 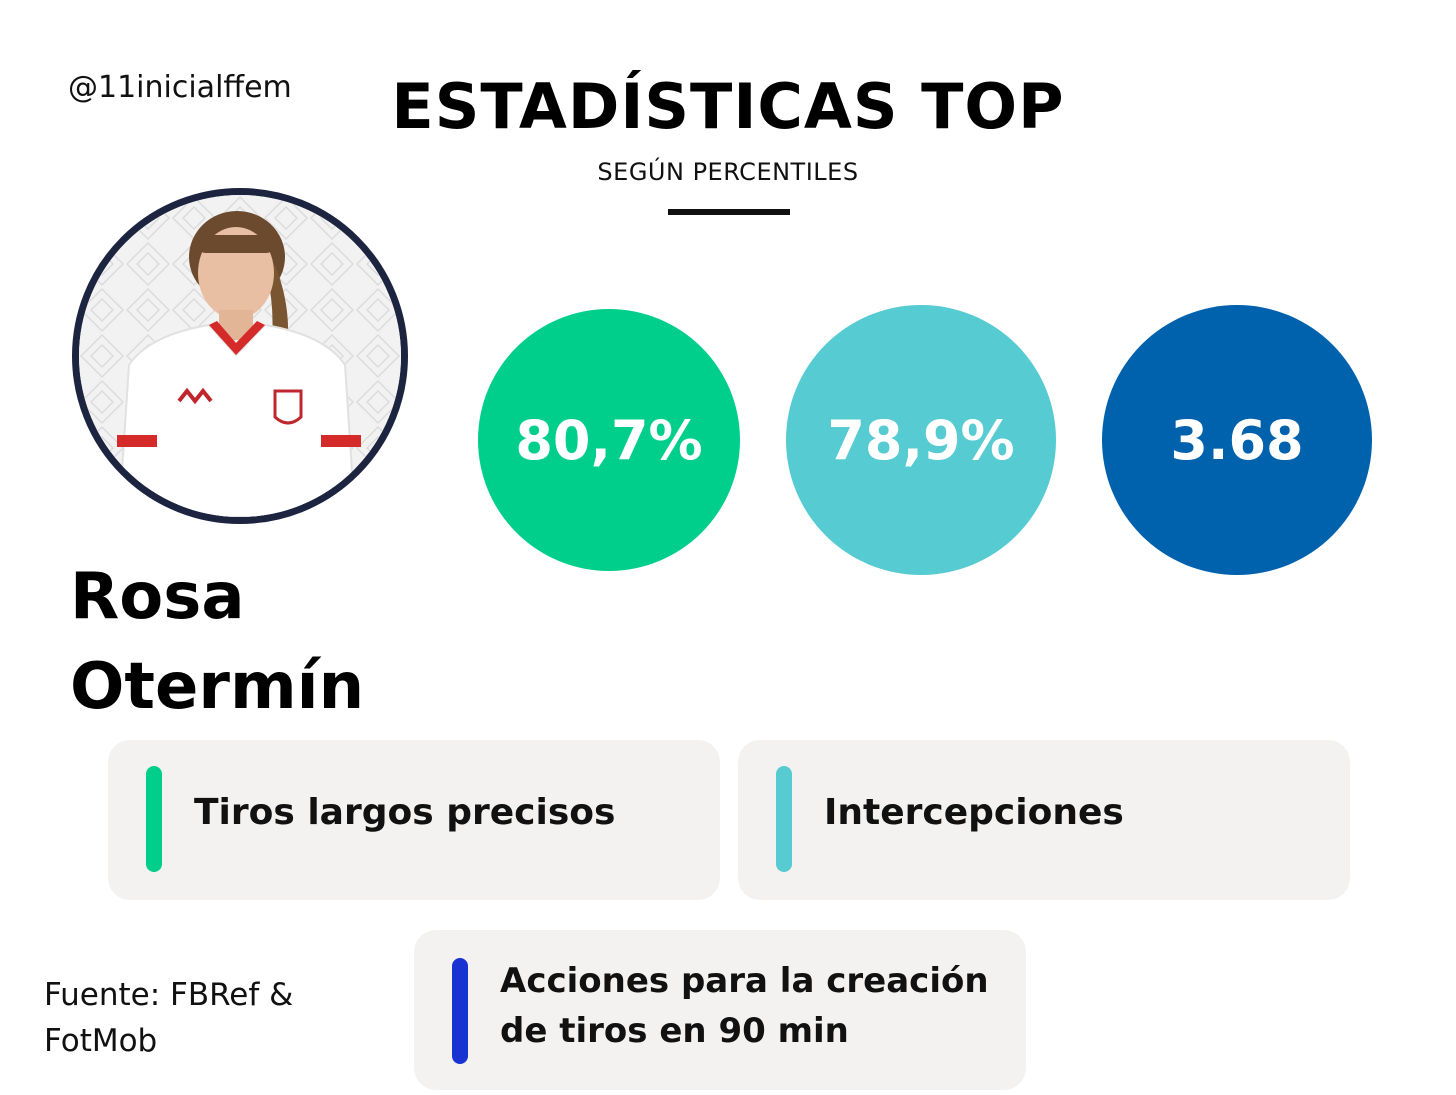 I want to click on player-first-name: Rosa, so click(x=157, y=597).